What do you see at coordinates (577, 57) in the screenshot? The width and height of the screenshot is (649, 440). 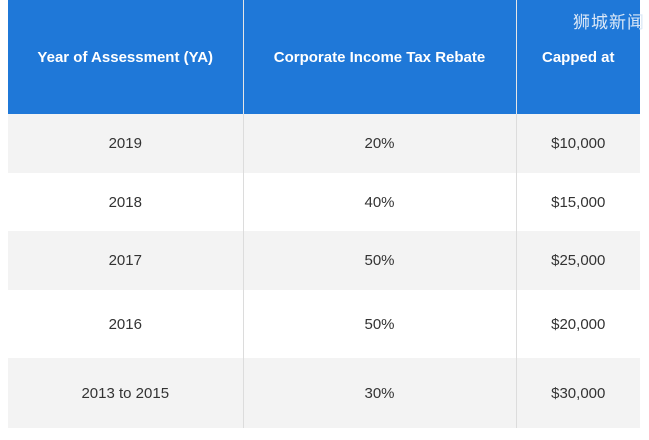 I see `header-capped-at: Capped at` at bounding box center [577, 57].